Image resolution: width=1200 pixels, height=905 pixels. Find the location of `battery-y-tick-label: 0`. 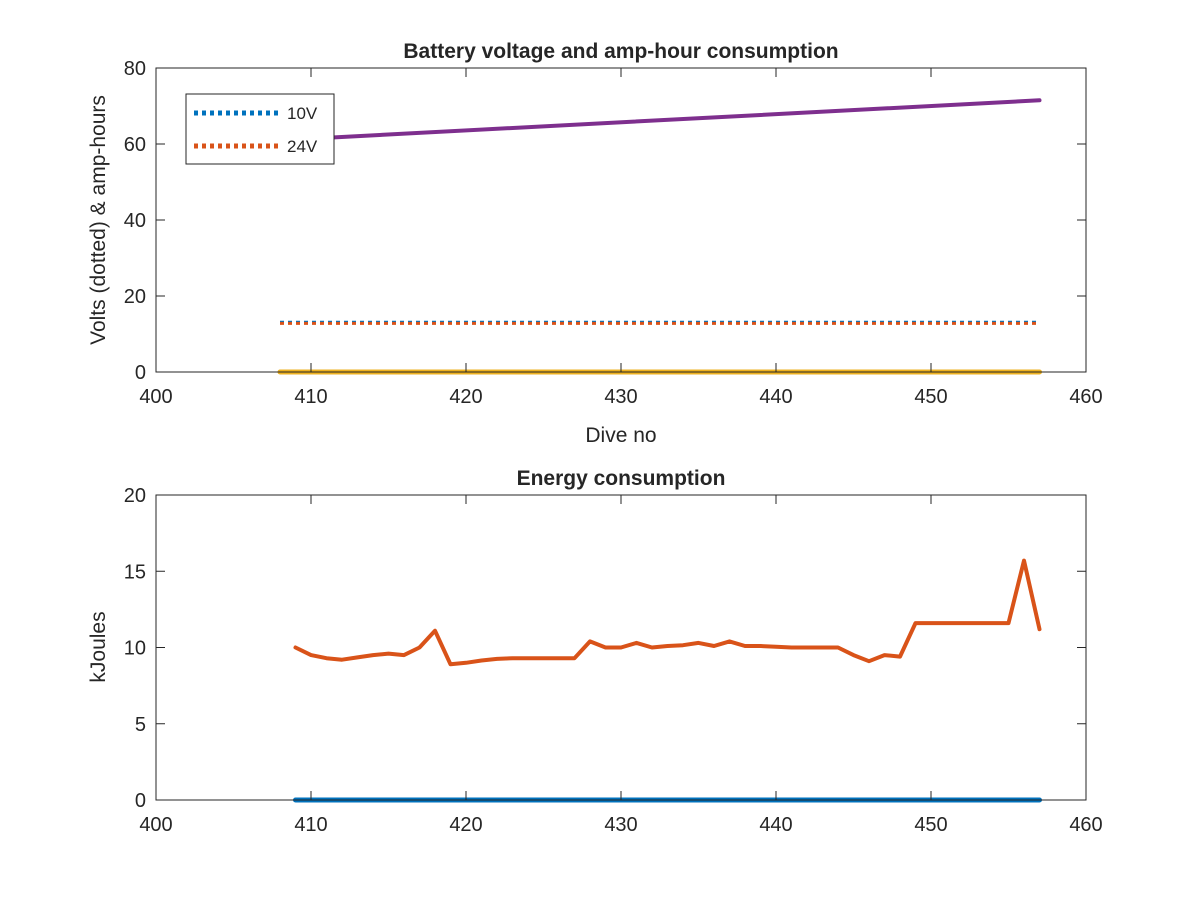

battery-y-tick-label: 0 is located at coordinates (140, 373).